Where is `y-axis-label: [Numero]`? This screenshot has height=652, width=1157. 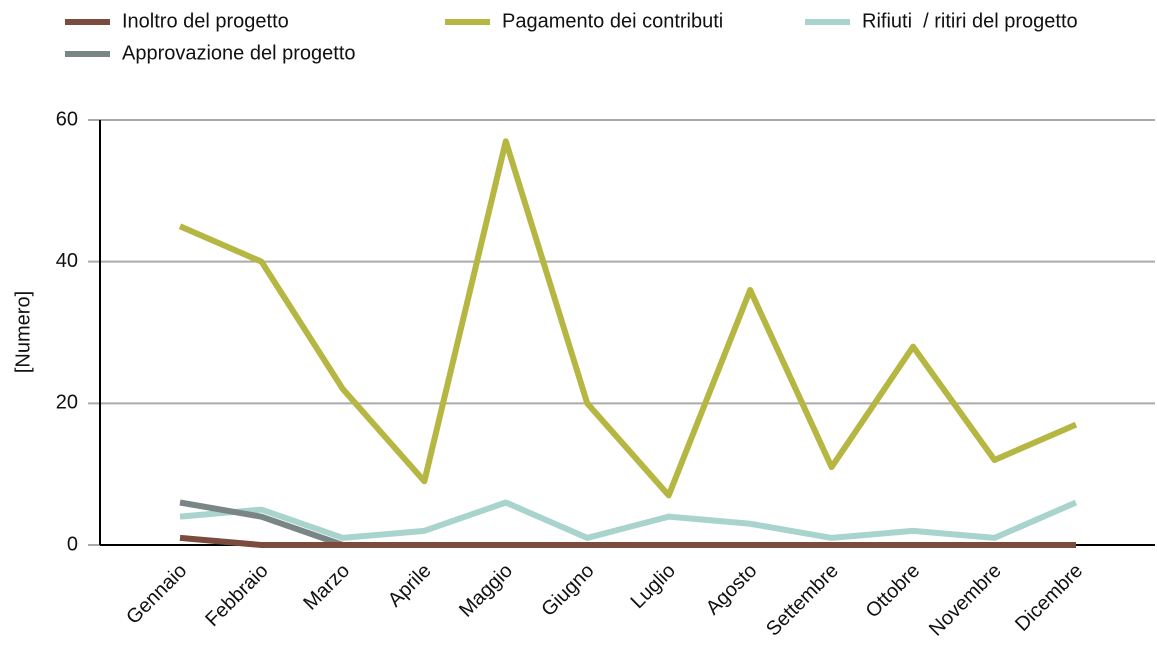 y-axis-label: [Numero] is located at coordinates (23, 332).